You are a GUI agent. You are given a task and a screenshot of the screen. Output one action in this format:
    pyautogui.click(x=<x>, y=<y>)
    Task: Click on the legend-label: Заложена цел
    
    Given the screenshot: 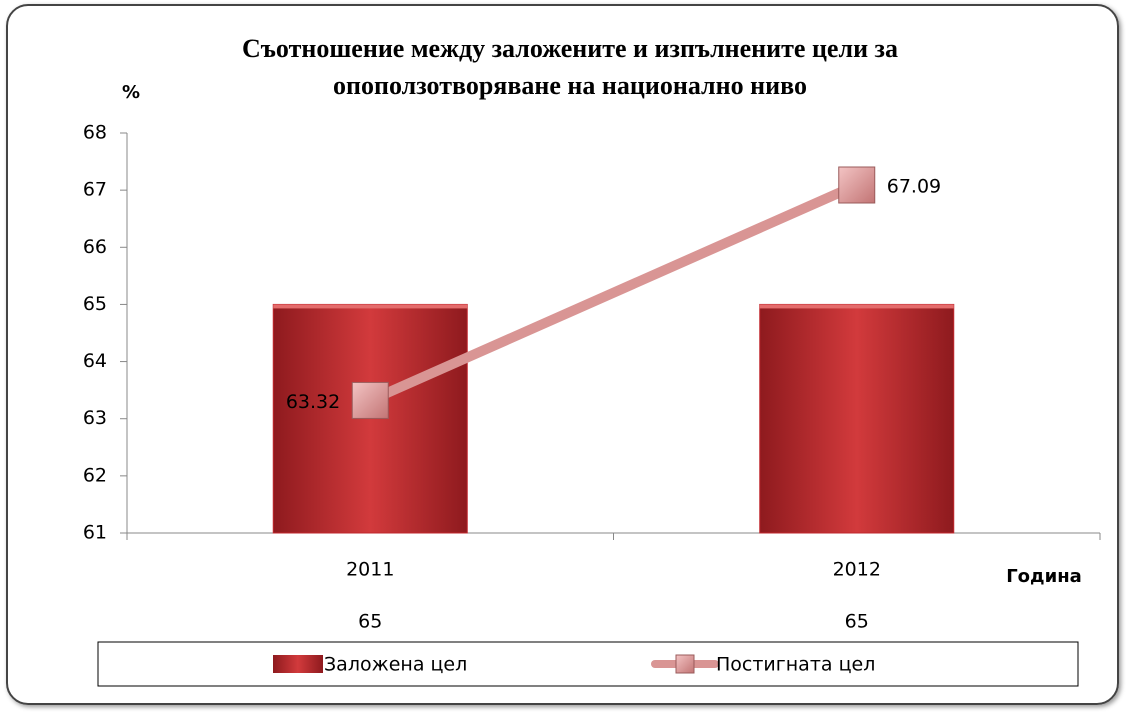 What is the action you would take?
    pyautogui.click(x=395, y=665)
    